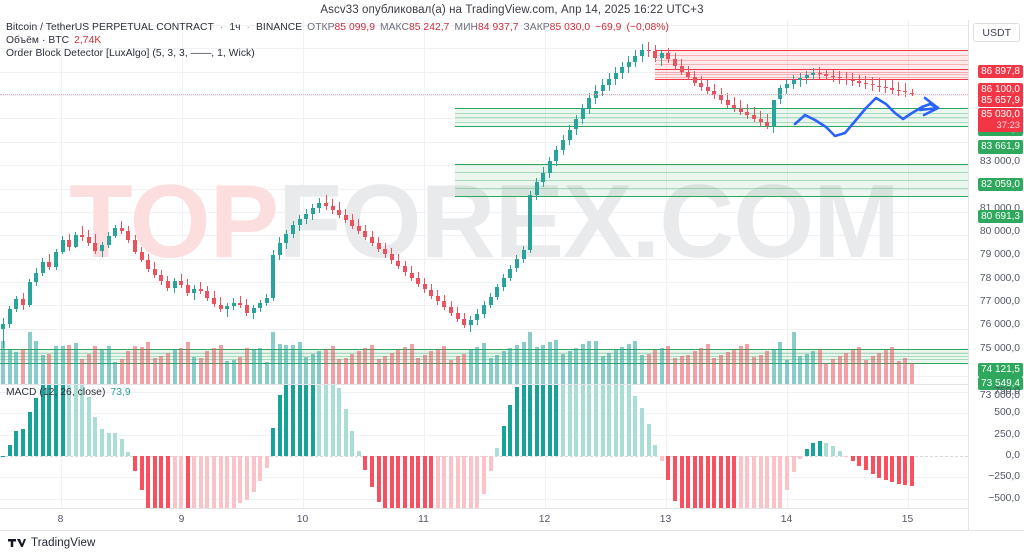 Image resolution: width=1024 pixels, height=554 pixels. Describe the element at coordinates (996, 32) in the screenshot. I see `unit-chip-usdt: USDT` at that location.